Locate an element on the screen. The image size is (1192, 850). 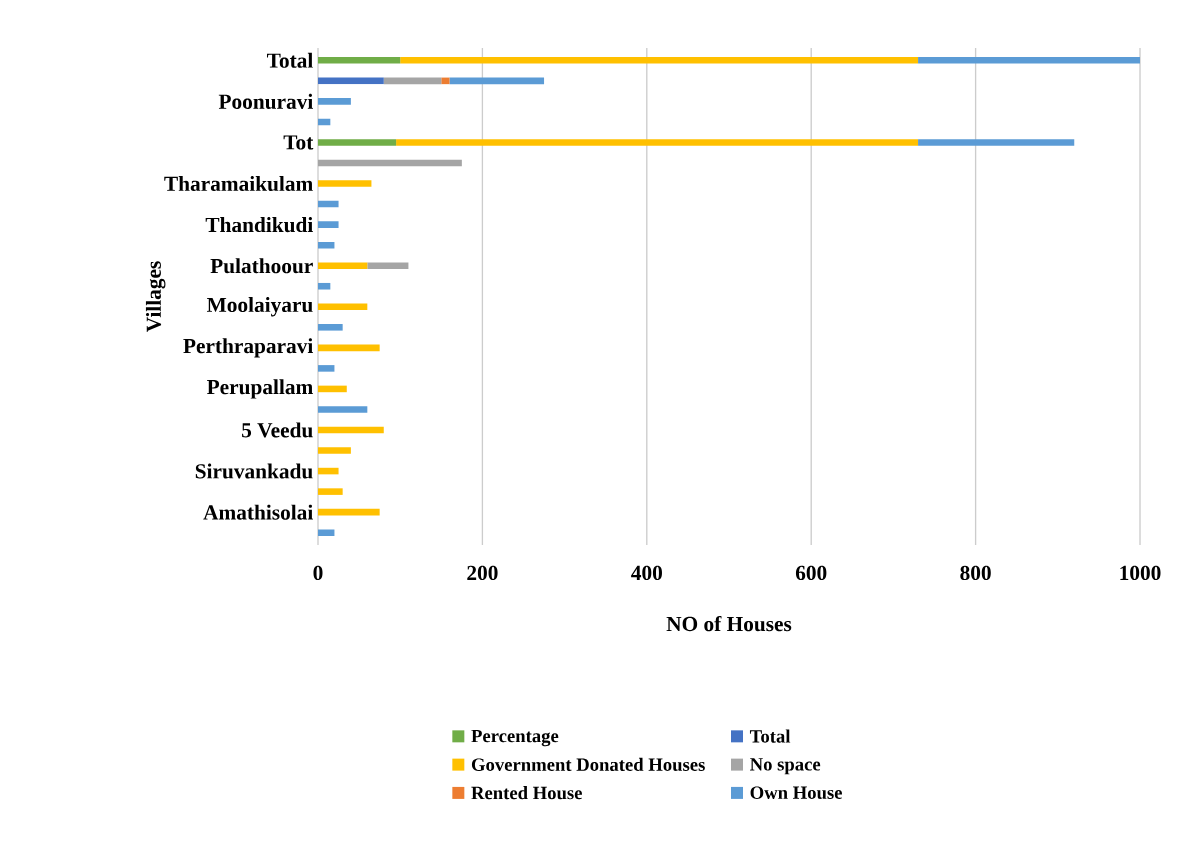
y-tick-label: Siruvankadu is located at coordinates (254, 471).